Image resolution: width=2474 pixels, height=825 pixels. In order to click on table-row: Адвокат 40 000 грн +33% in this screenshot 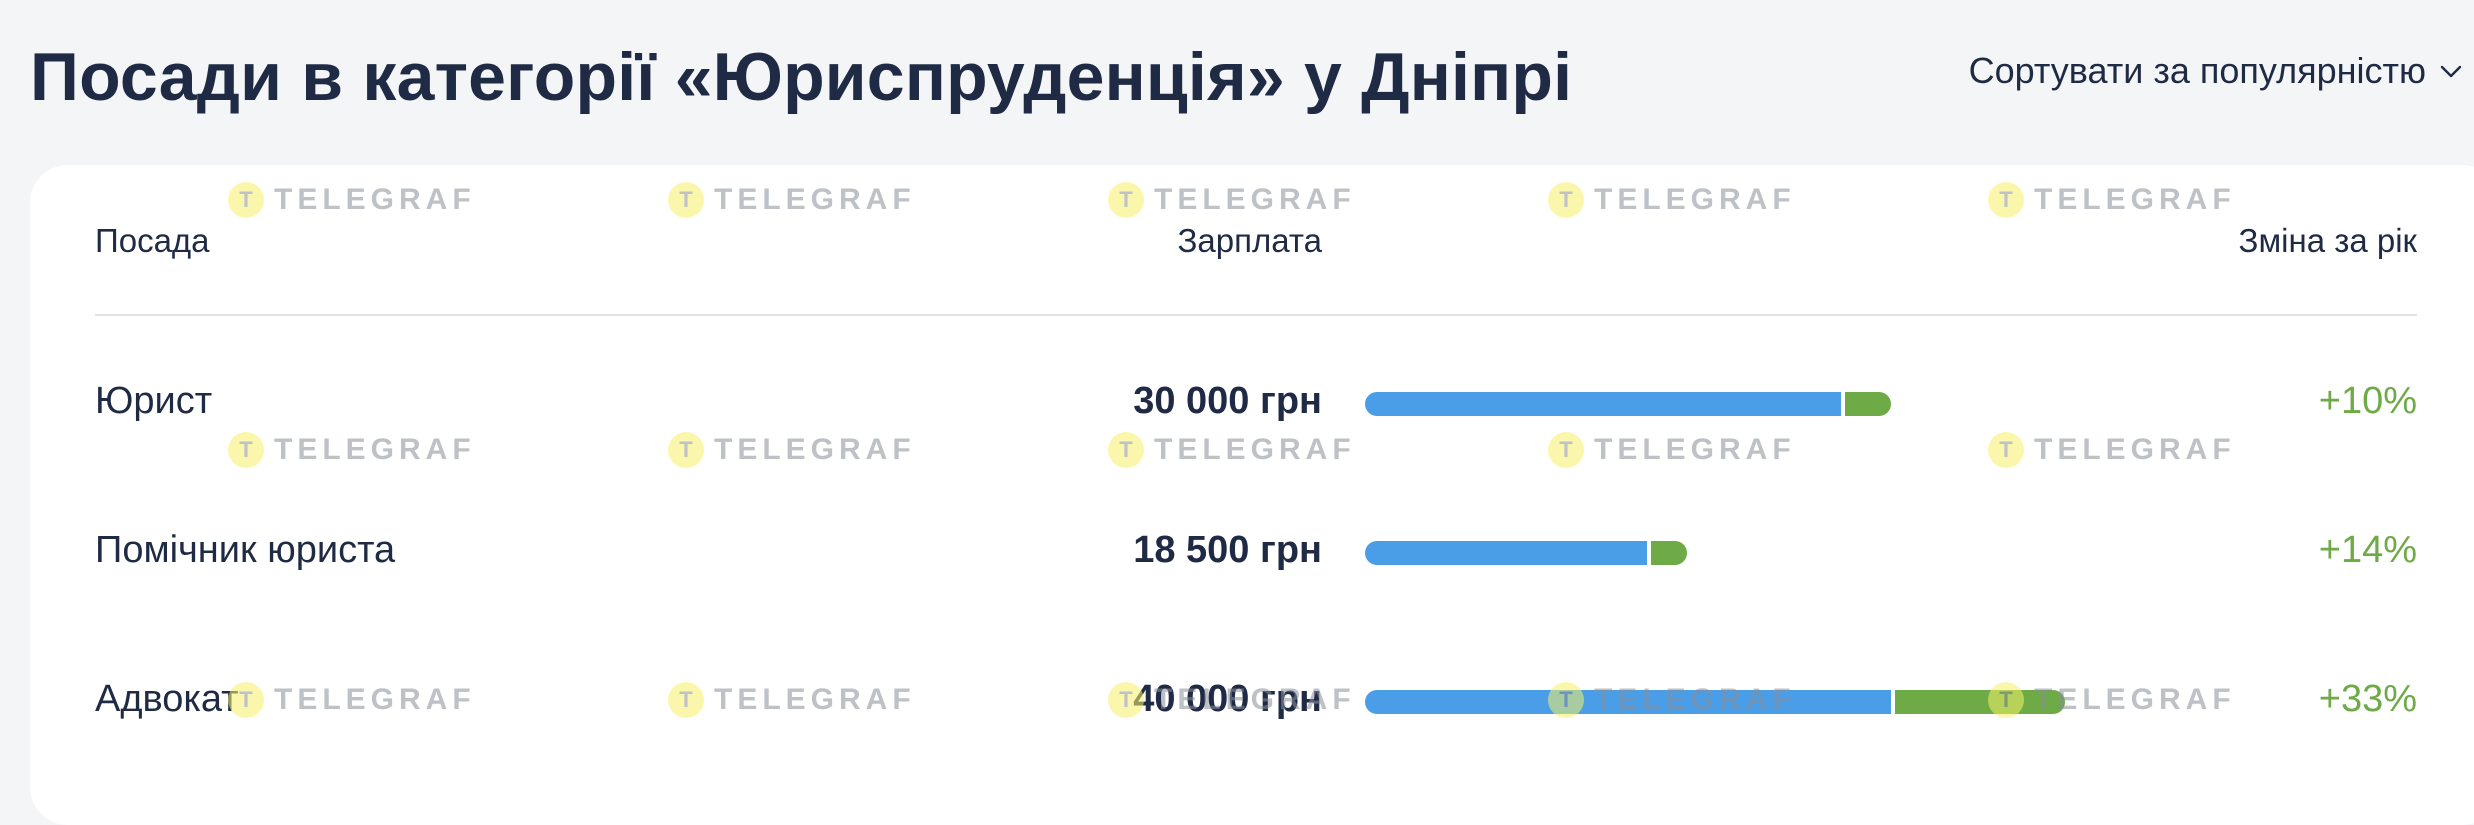, I will do `click(1237, 700)`.